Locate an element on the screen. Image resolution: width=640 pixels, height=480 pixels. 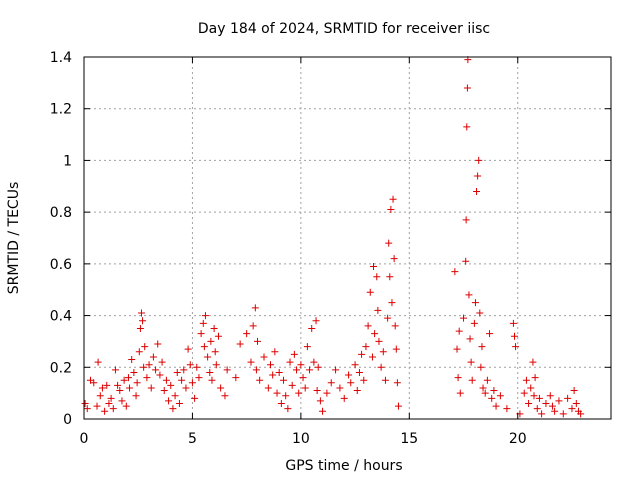
x-tick-label: 10 is located at coordinates (301, 439).